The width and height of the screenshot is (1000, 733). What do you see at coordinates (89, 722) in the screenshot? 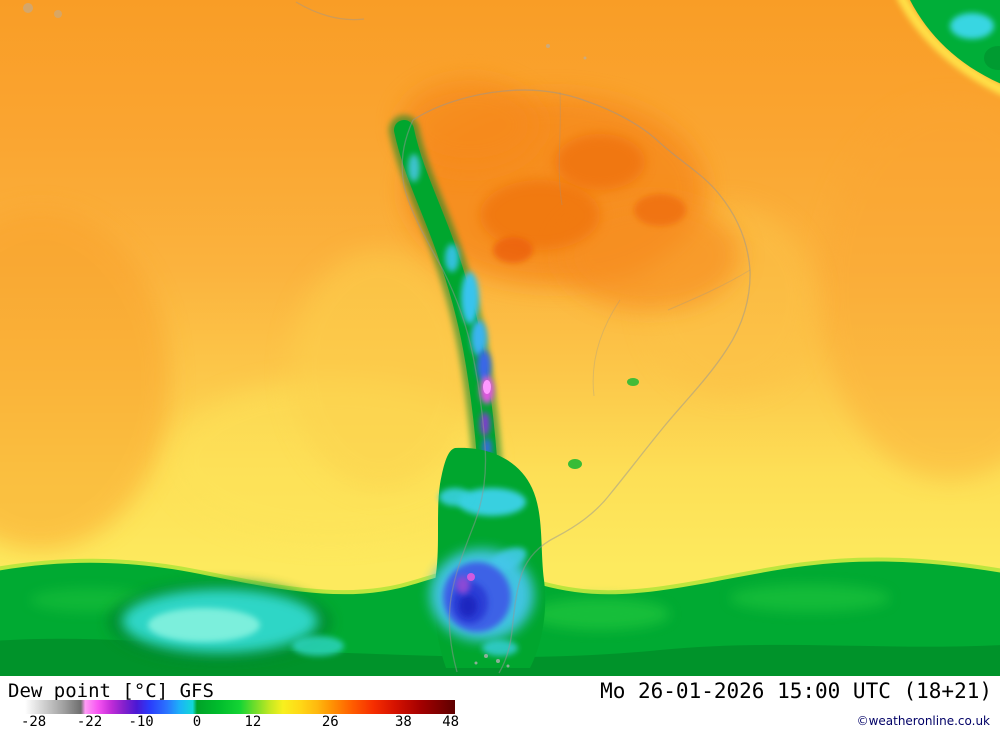
I see `scale-tick-label: -22` at bounding box center [89, 722].